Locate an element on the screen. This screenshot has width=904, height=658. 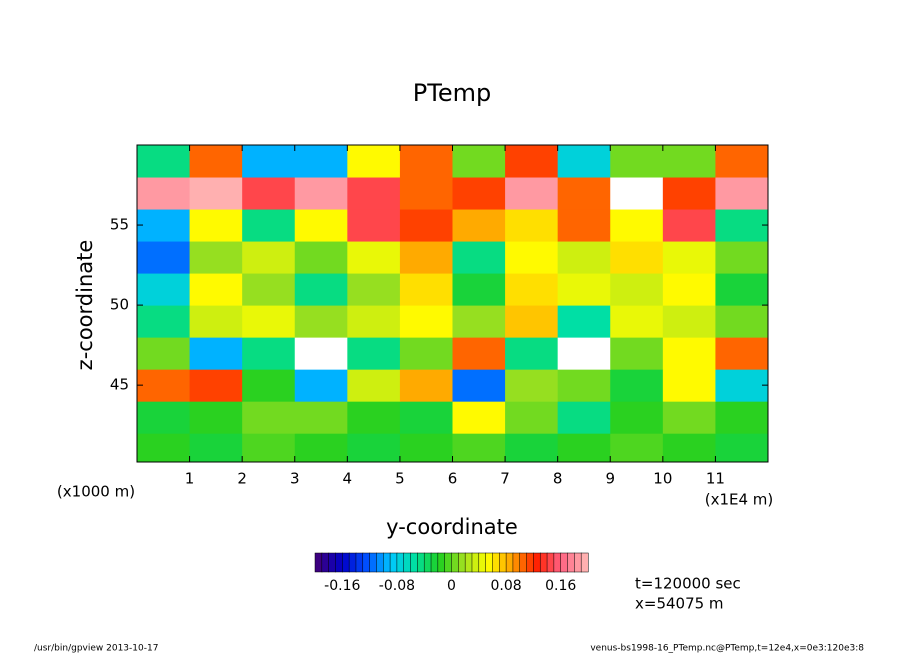
x-tick-label: 9 is located at coordinates (610, 479).